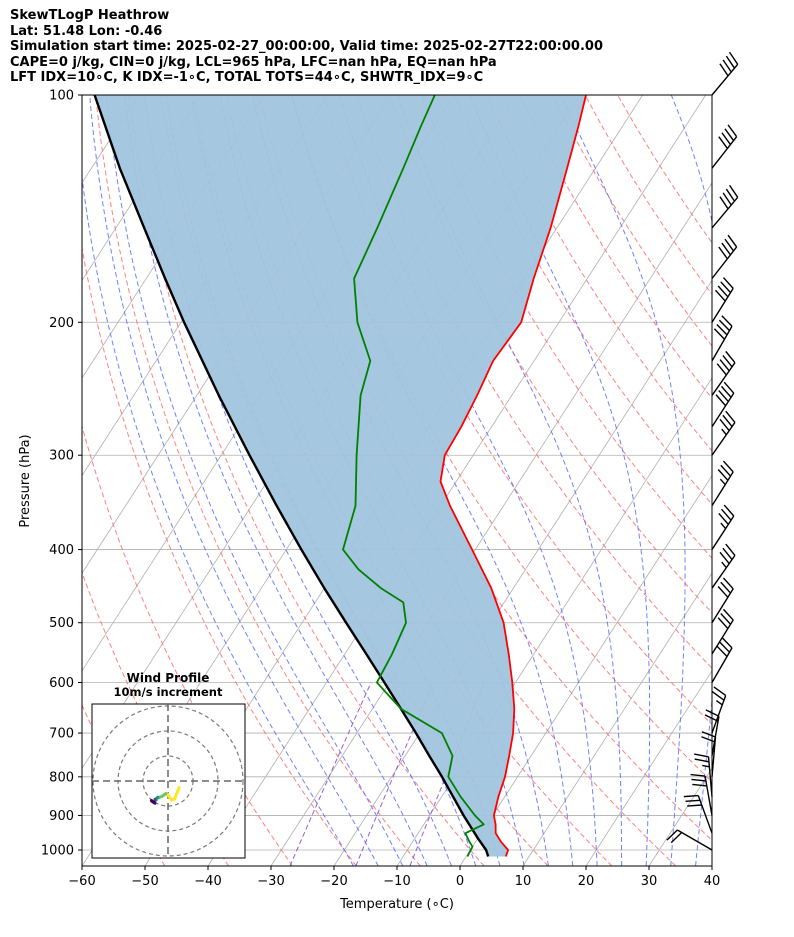 The width and height of the screenshot is (794, 937). Describe the element at coordinates (333, 881) in the screenshot. I see `x-tick-label: −20` at that location.